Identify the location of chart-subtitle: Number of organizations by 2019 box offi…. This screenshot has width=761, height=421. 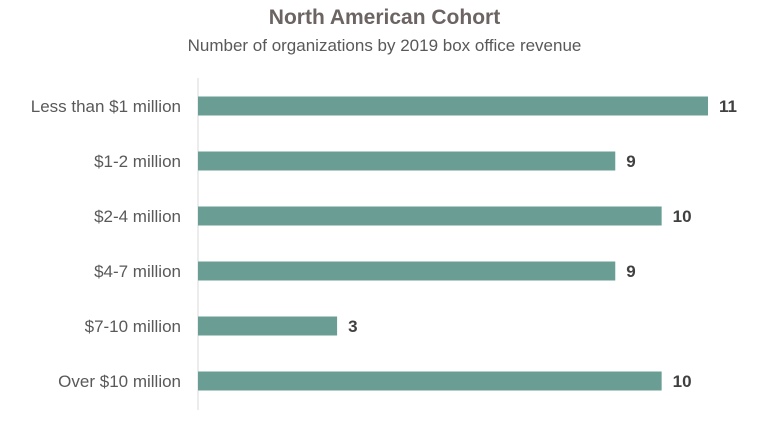
(384, 45).